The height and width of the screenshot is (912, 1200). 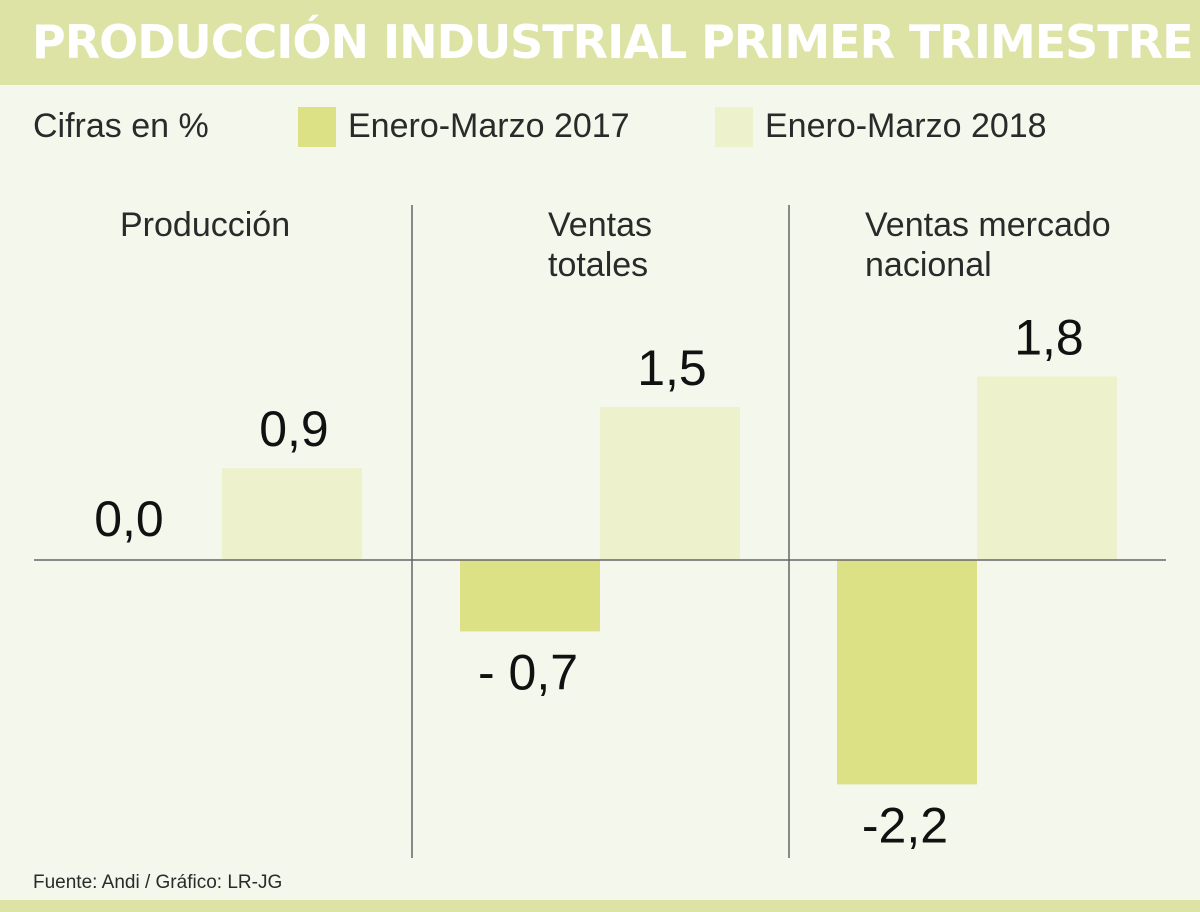 I want to click on category-label-0-0: Producción, so click(x=205, y=225).